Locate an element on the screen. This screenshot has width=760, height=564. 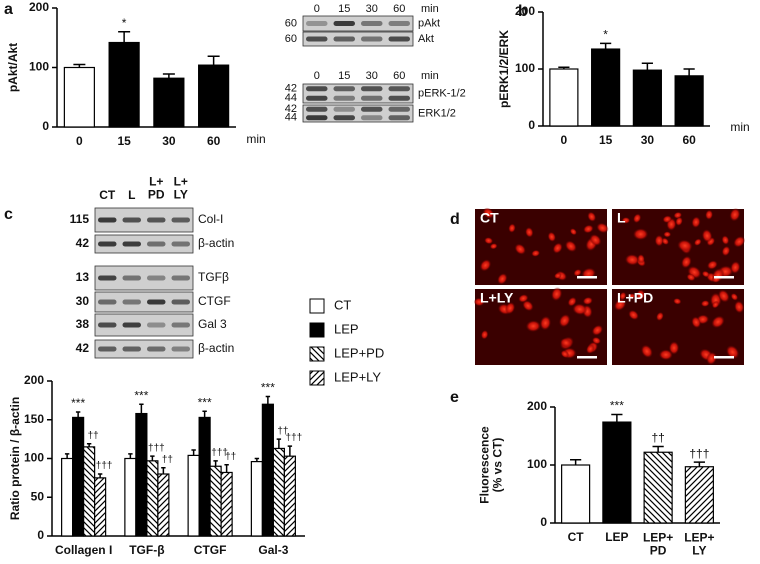
significance-label: *** is located at coordinates (268, 388).